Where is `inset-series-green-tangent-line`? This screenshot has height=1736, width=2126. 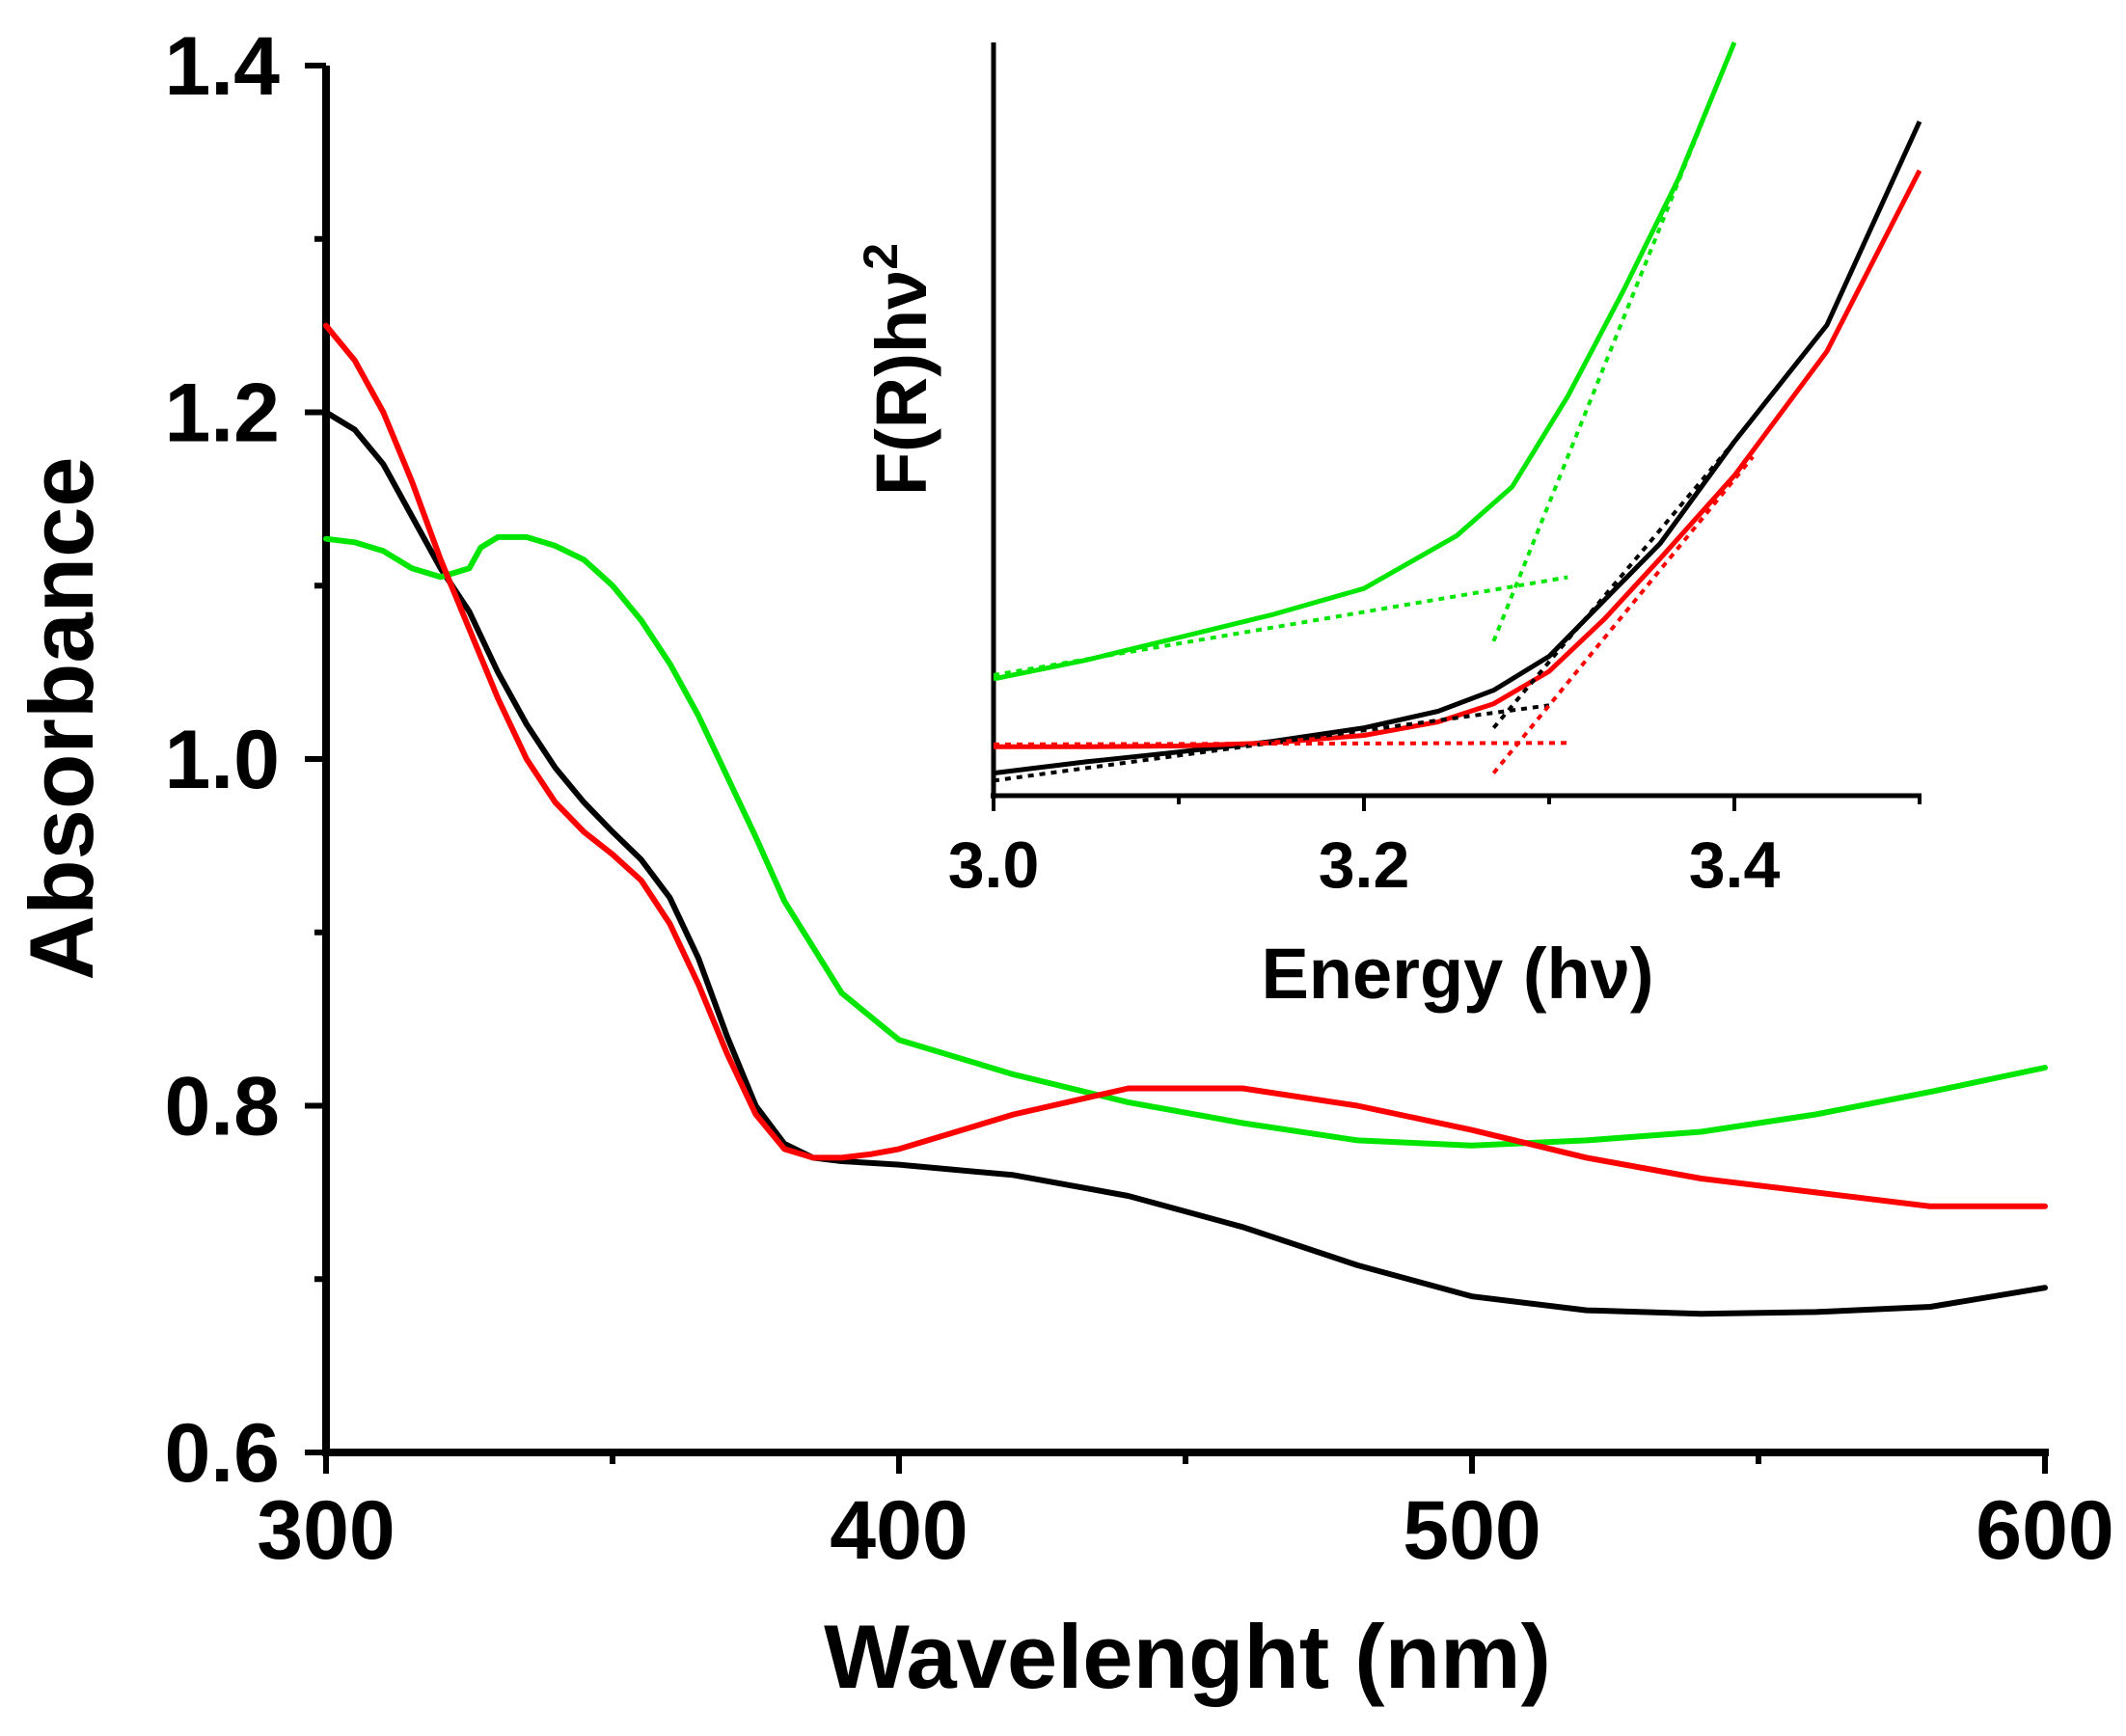 inset-series-green-tangent-line is located at coordinates (1280, 626).